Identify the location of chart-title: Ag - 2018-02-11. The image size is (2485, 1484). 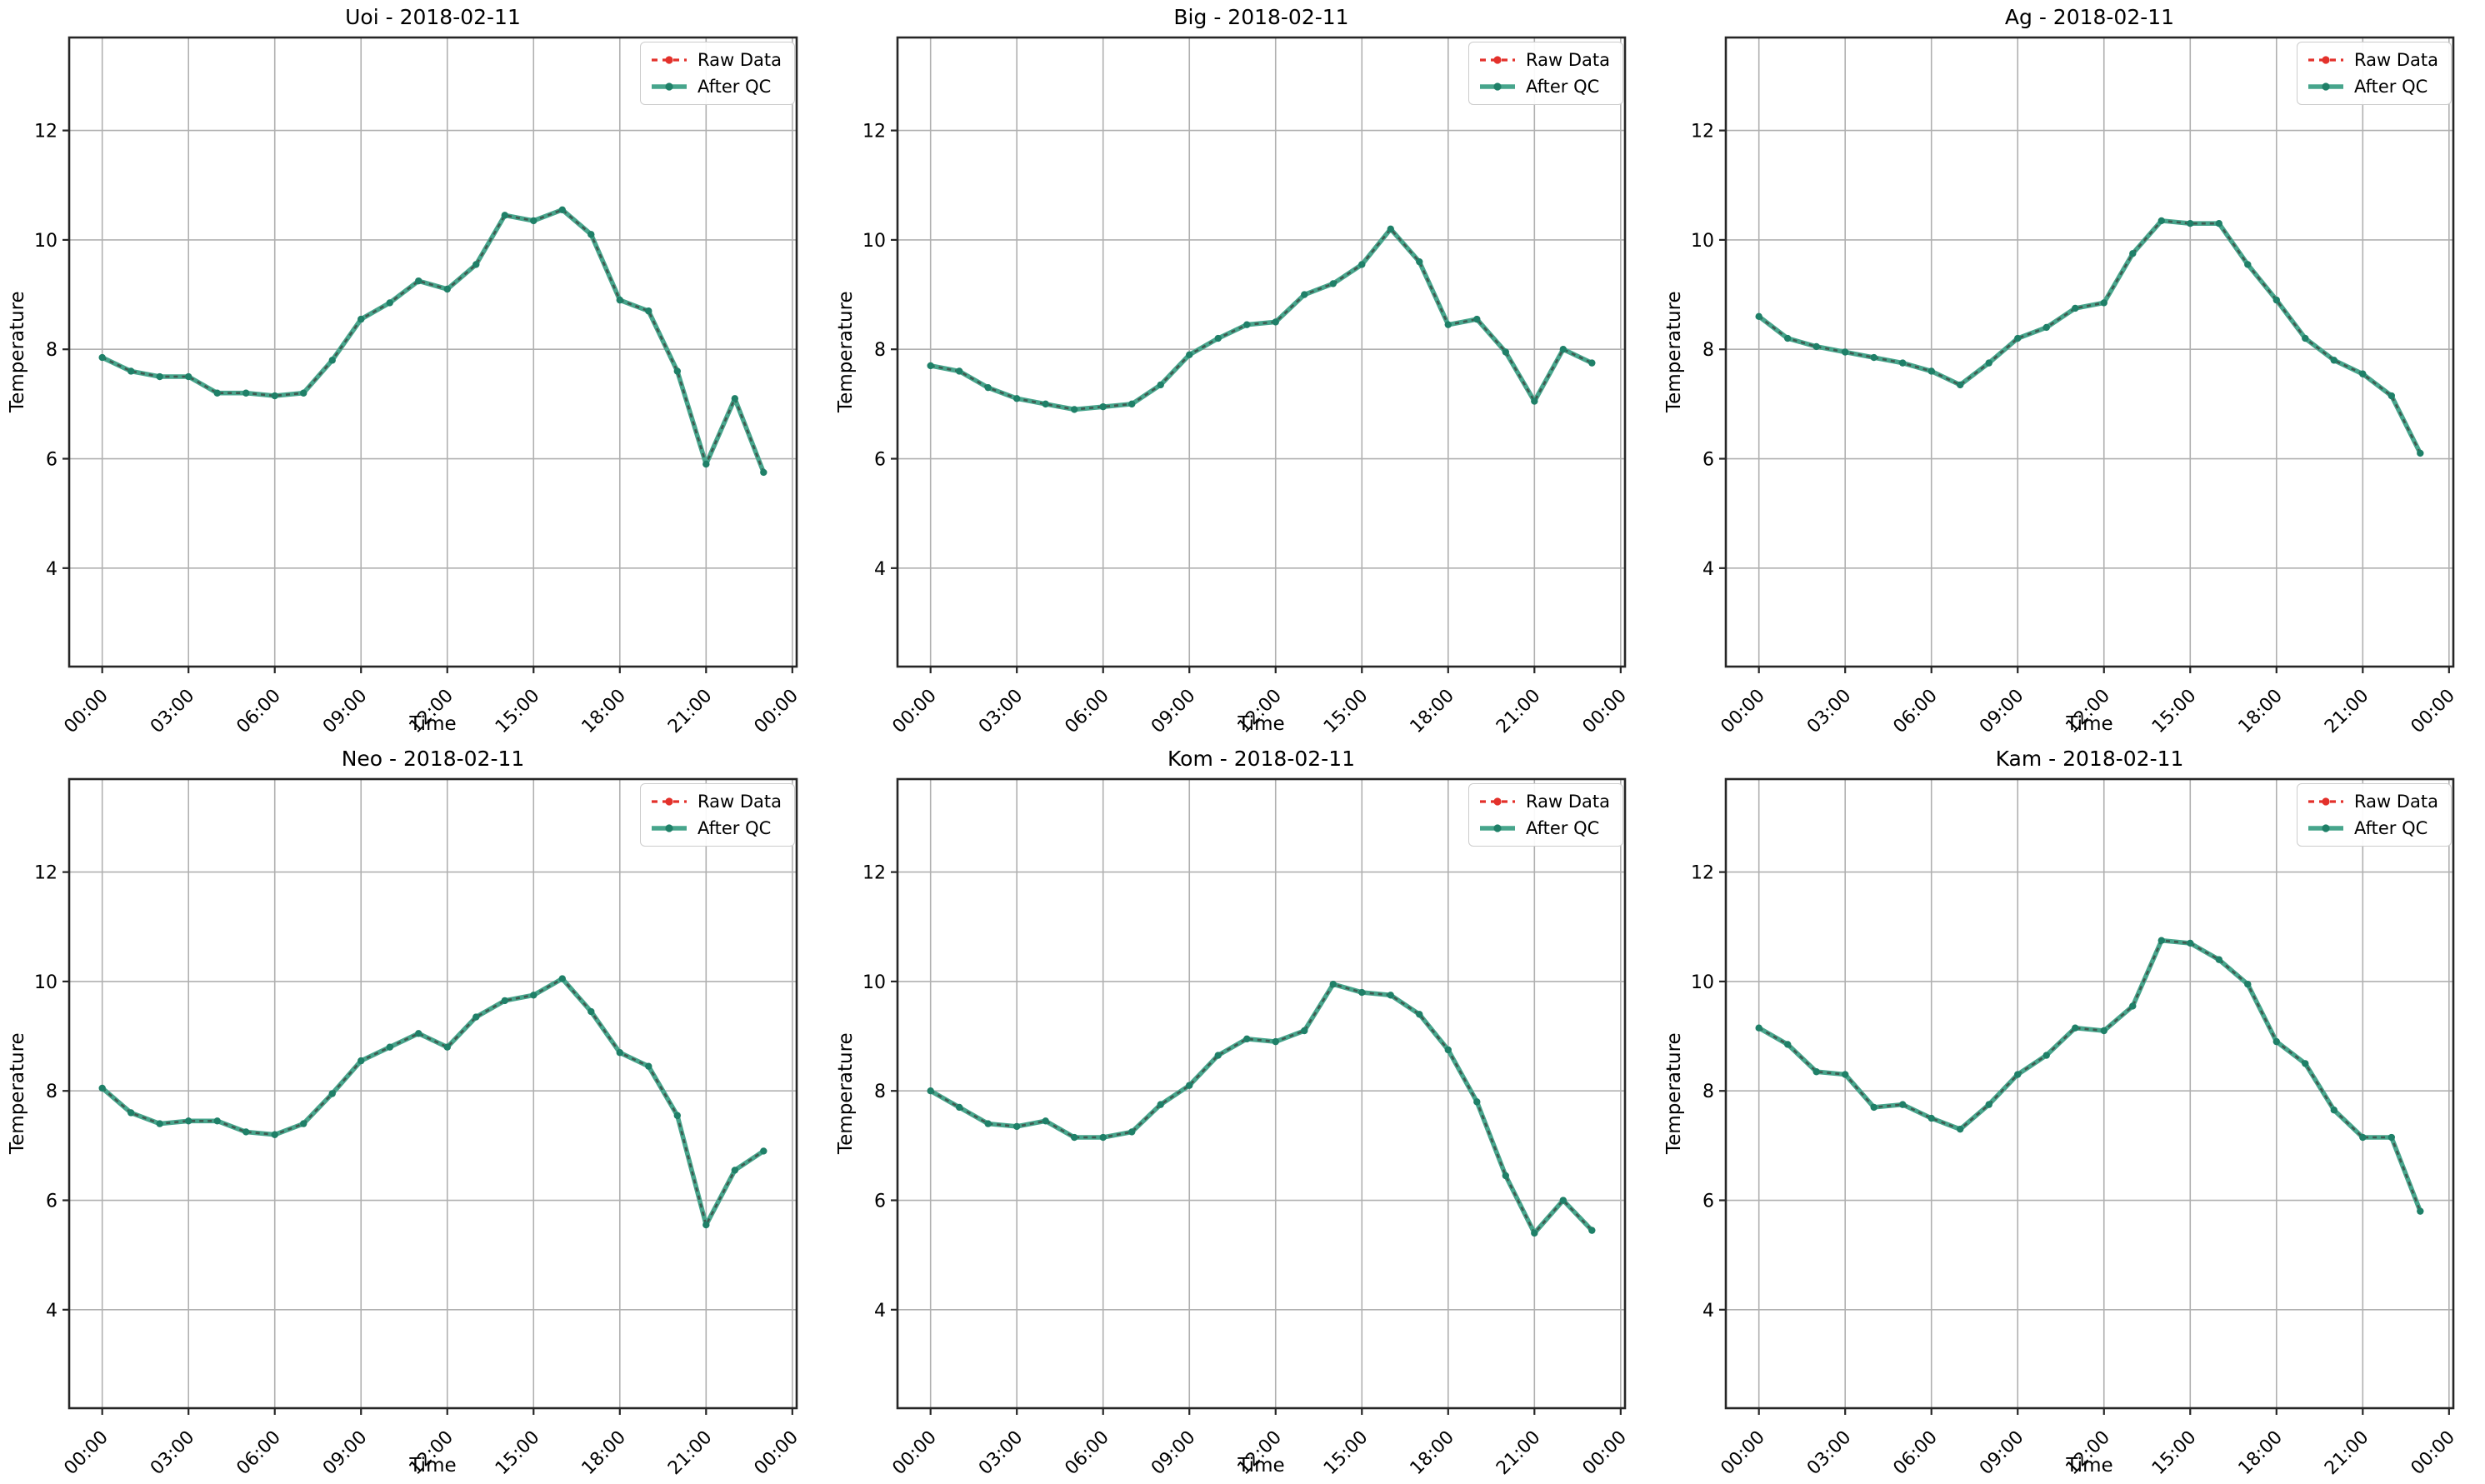
(2089, 17).